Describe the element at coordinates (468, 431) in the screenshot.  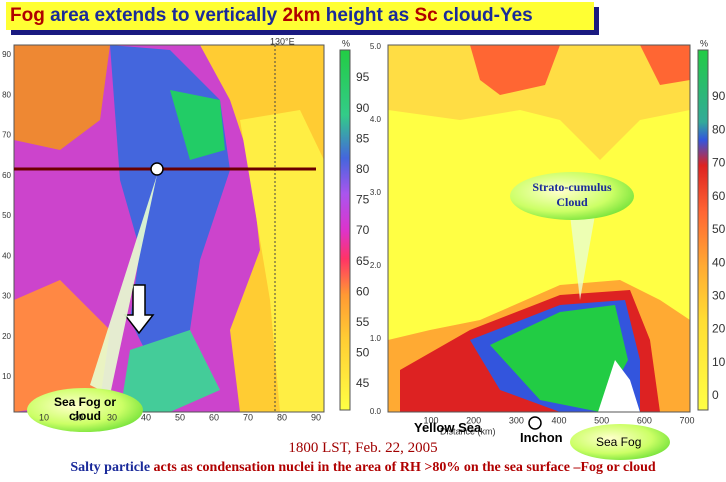
I see `axis-title: Distance (km)` at that location.